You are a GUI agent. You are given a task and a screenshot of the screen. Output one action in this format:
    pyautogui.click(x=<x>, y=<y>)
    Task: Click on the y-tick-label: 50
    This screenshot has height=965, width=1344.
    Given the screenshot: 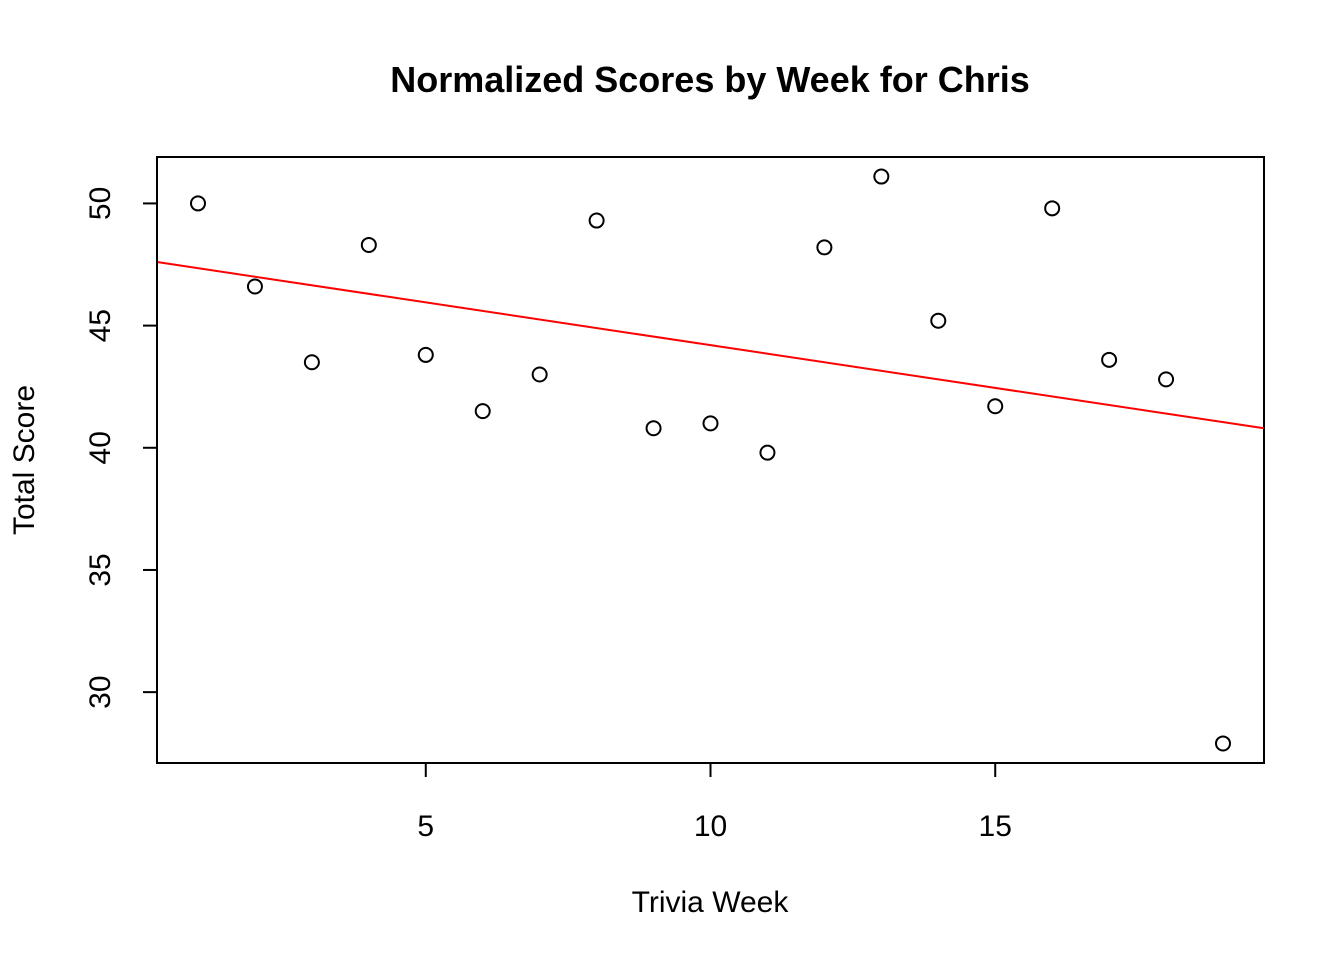 What is the action you would take?
    pyautogui.click(x=100, y=203)
    